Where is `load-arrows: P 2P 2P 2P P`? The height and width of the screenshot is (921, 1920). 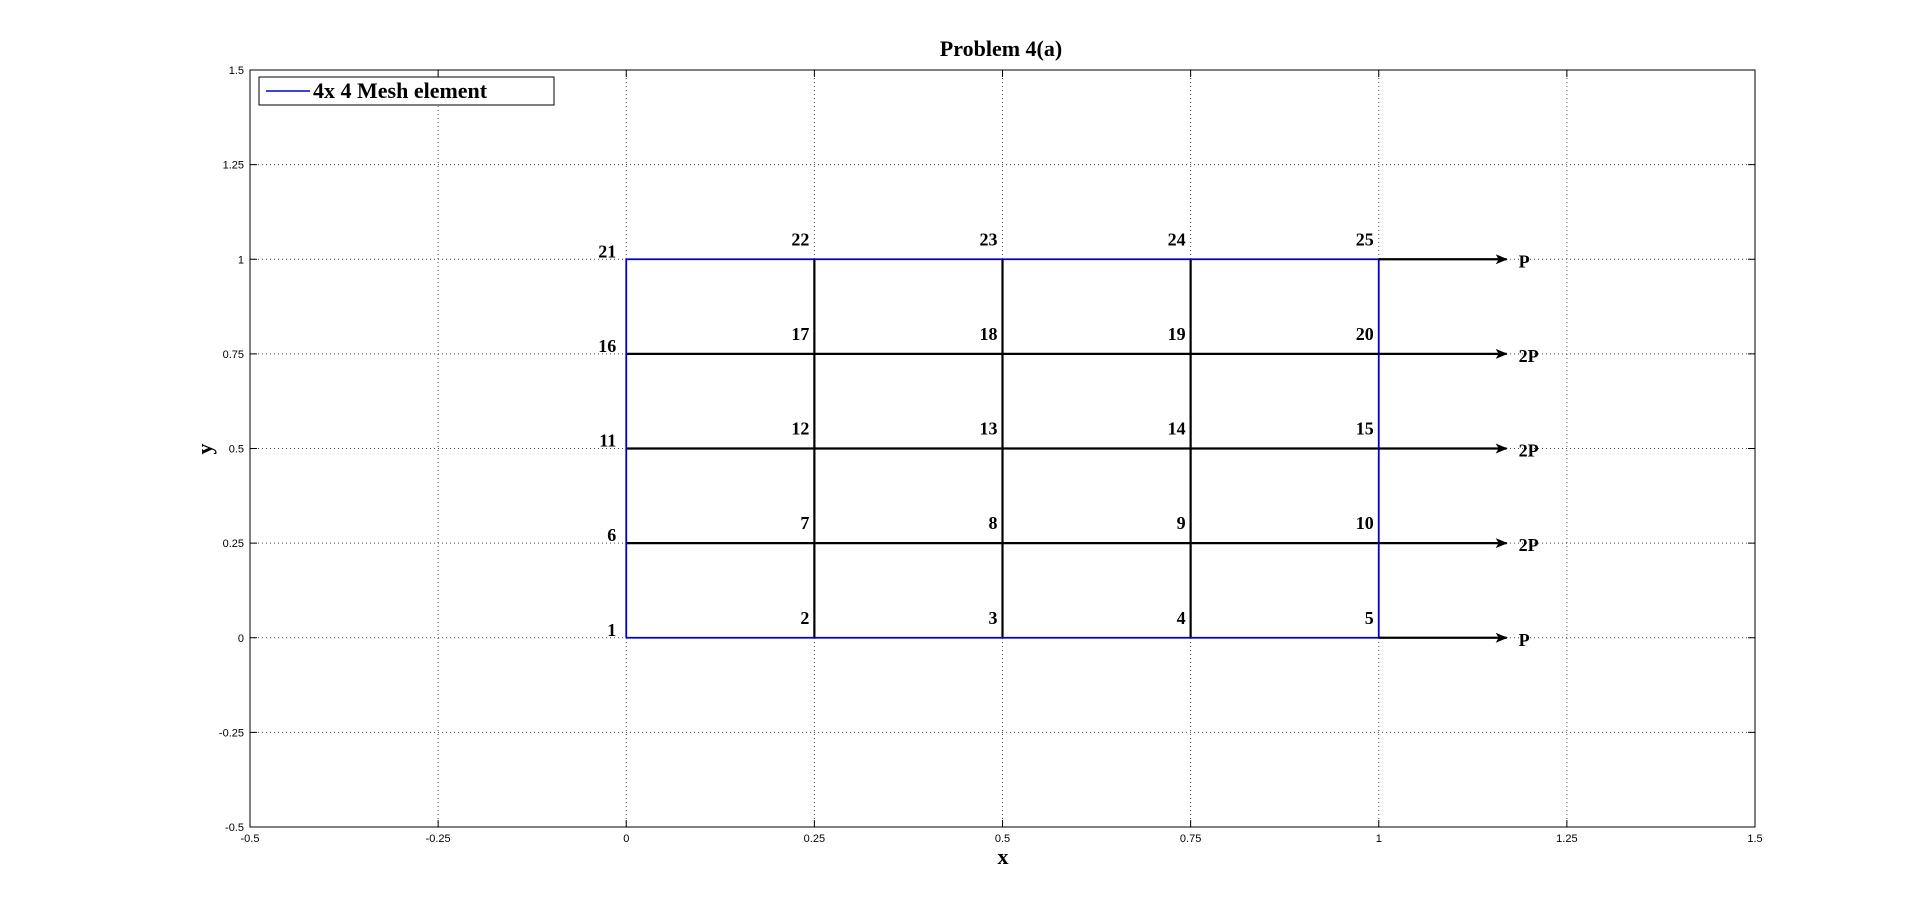
load-arrows: P 2P 2P 2P P is located at coordinates (1458, 450).